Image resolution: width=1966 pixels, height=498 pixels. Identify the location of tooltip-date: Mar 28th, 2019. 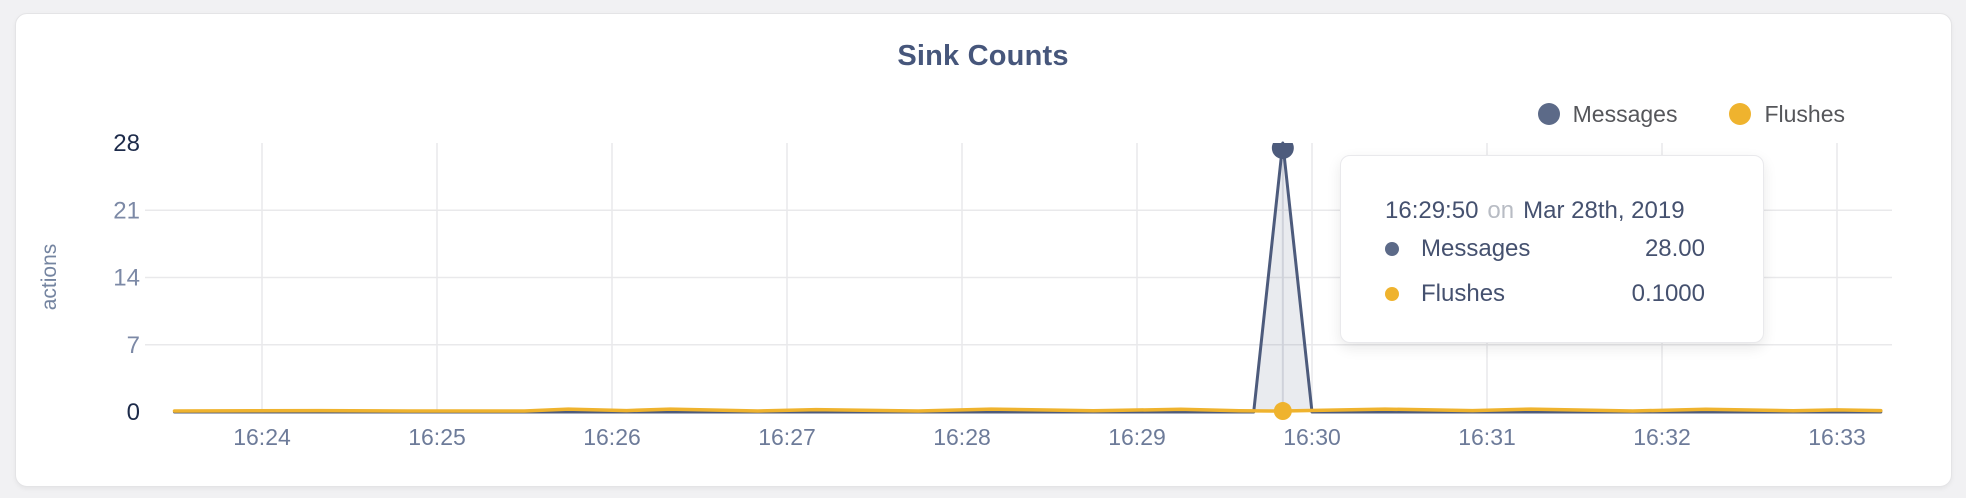
(1604, 210).